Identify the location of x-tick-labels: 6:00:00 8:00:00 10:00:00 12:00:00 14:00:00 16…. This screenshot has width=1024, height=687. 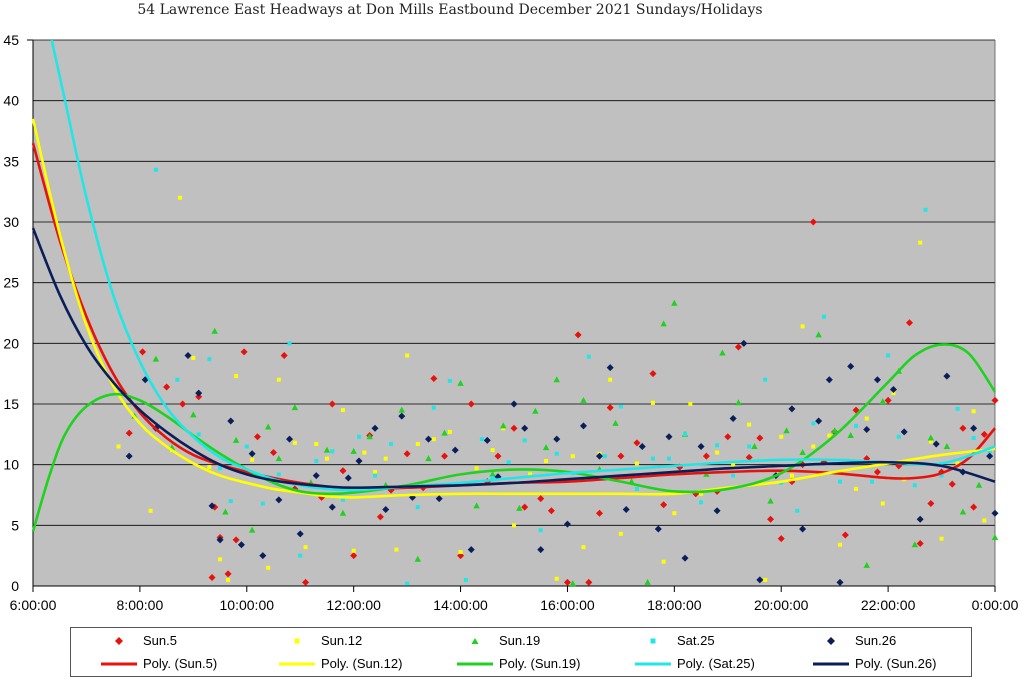
(514, 605).